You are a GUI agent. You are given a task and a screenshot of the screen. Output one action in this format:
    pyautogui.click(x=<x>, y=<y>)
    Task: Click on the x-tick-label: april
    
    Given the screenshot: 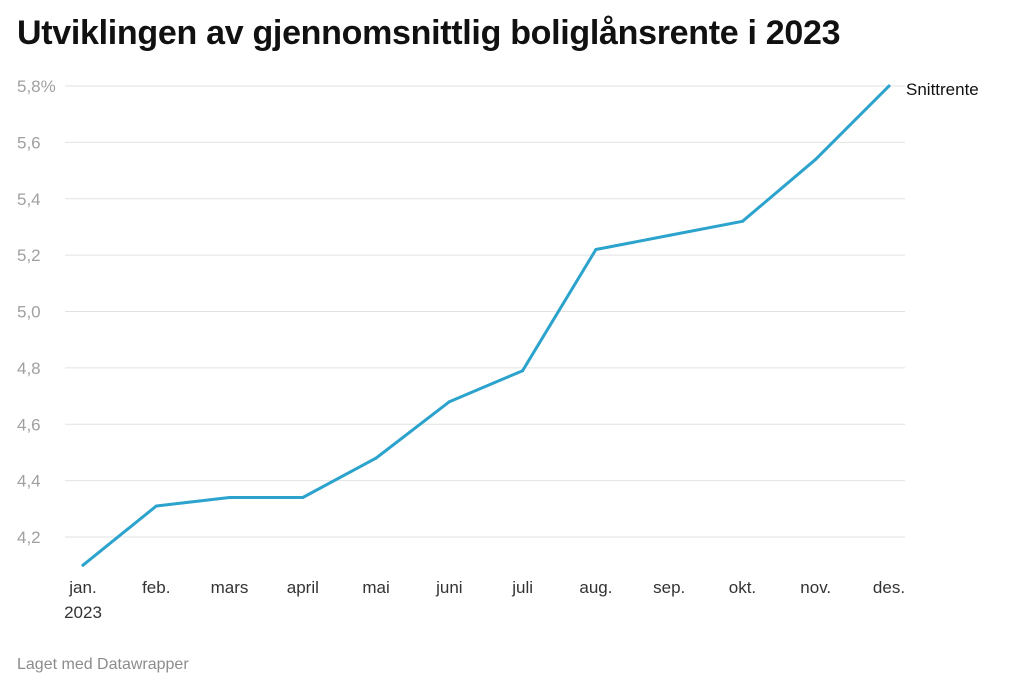 What is the action you would take?
    pyautogui.click(x=303, y=587)
    